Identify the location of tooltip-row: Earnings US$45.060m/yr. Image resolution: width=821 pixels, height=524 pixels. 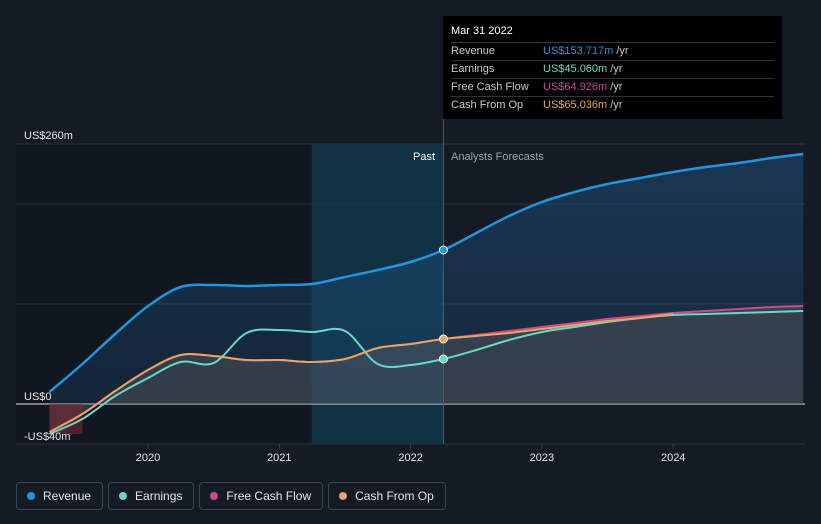
(612, 70).